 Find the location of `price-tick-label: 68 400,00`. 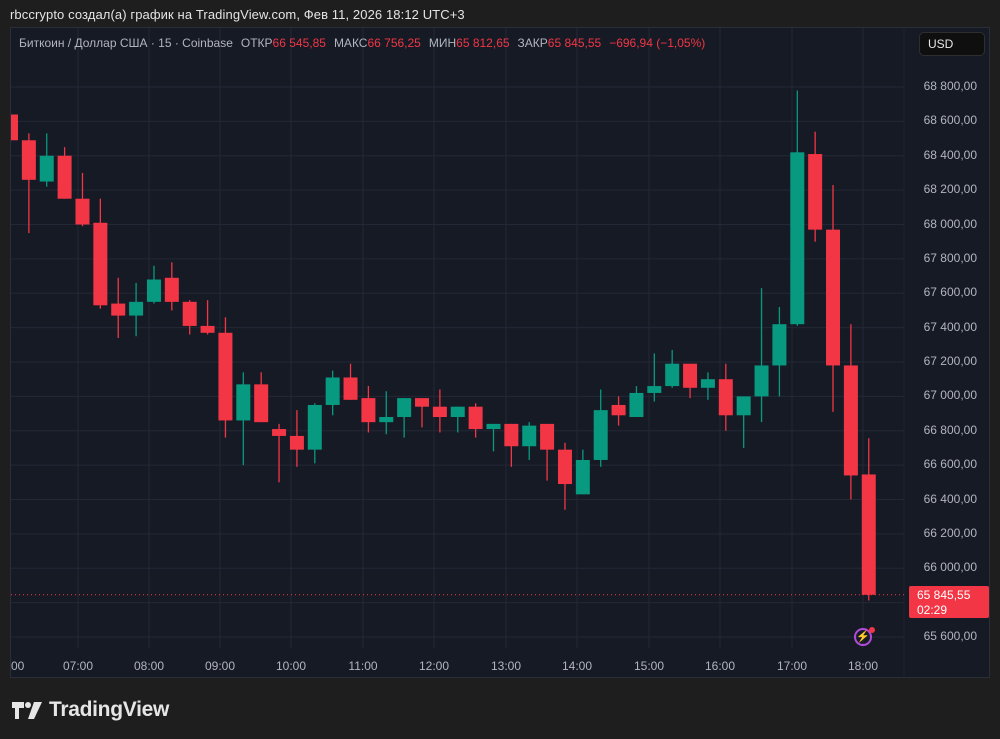

price-tick-label: 68 400,00 is located at coordinates (950, 154).